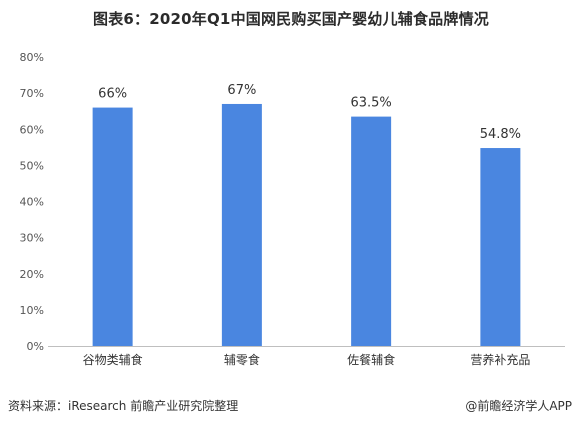 The height and width of the screenshot is (424, 582). What do you see at coordinates (500, 134) in the screenshot?
I see `data-label: 54.8%` at bounding box center [500, 134].